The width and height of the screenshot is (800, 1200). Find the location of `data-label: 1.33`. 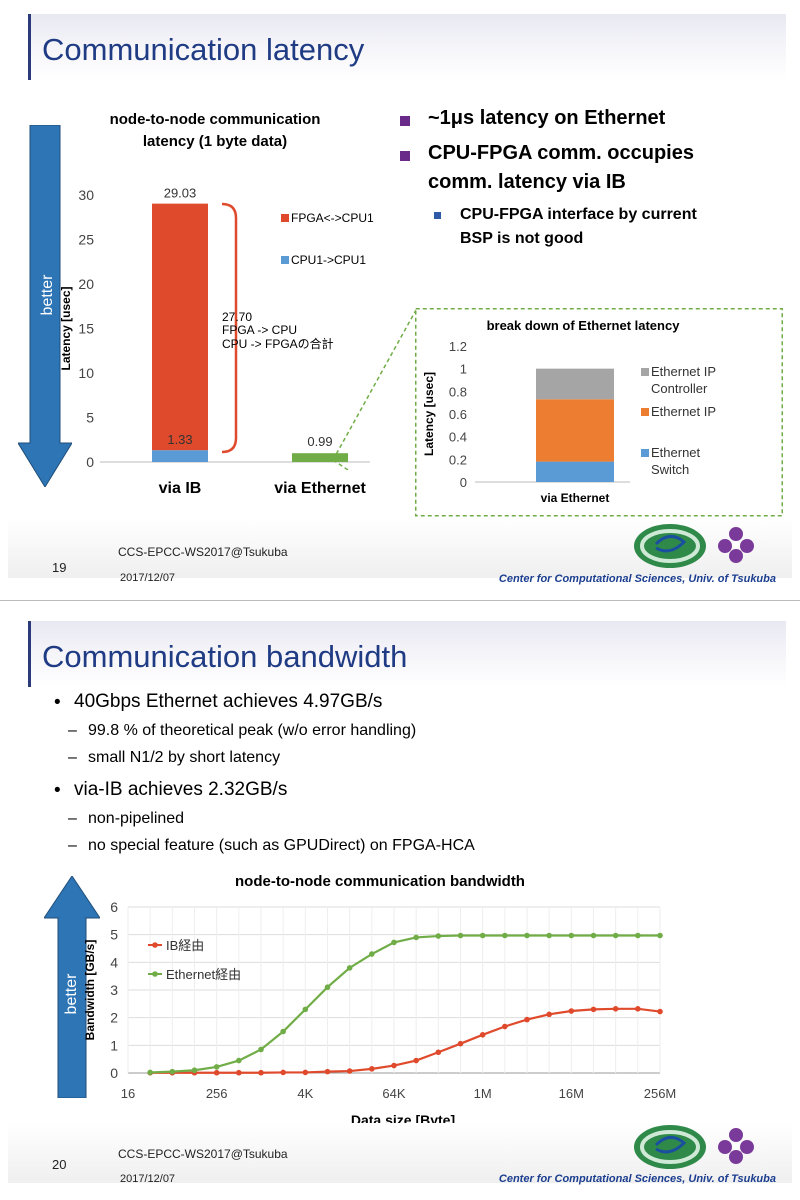

data-label: 1.33 is located at coordinates (179, 439).